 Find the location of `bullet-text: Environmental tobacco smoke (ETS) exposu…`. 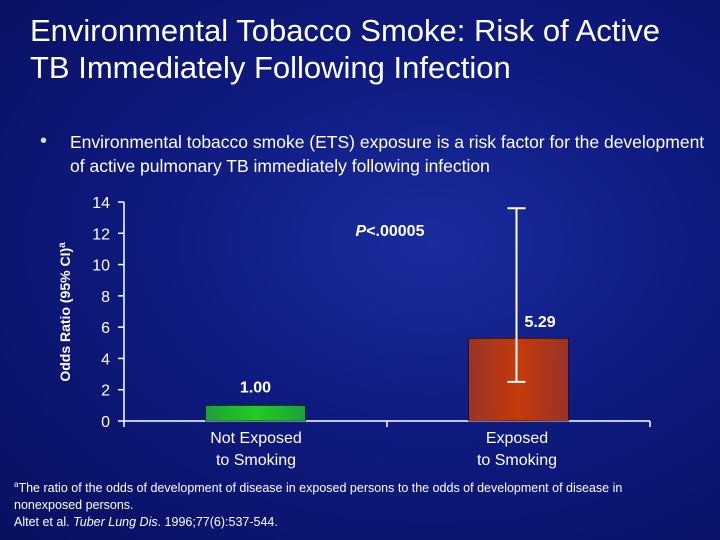

bullet-text: Environmental tobacco smoke (ETS) exposu… is located at coordinates (387, 154).